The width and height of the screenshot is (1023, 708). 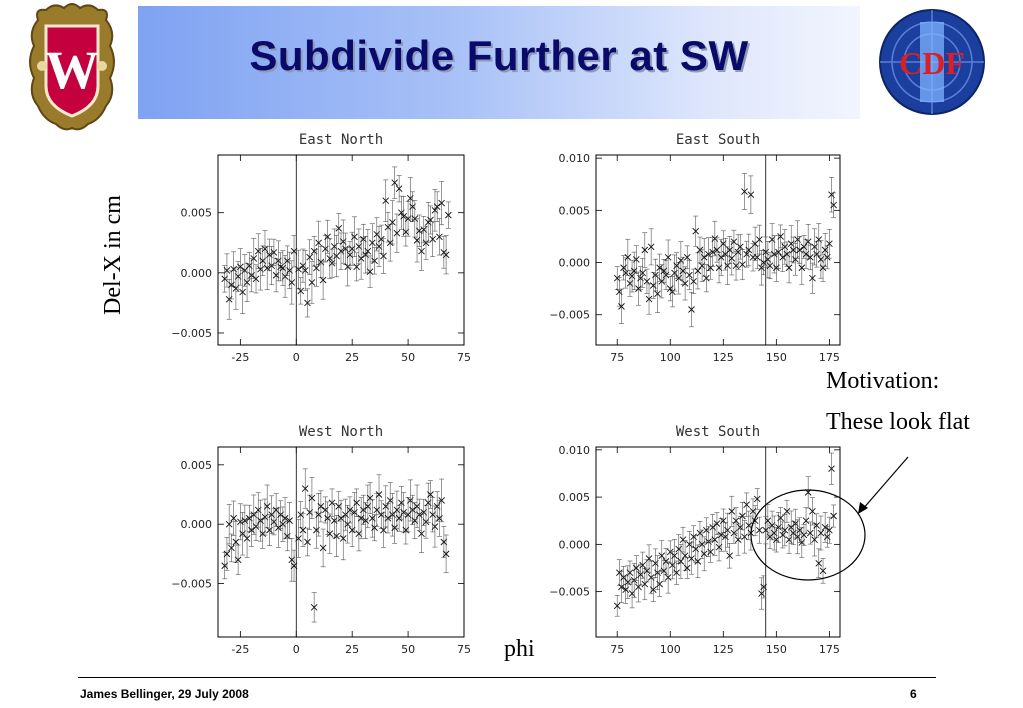 What do you see at coordinates (885, 483) in the screenshot?
I see `annotation-arrow` at bounding box center [885, 483].